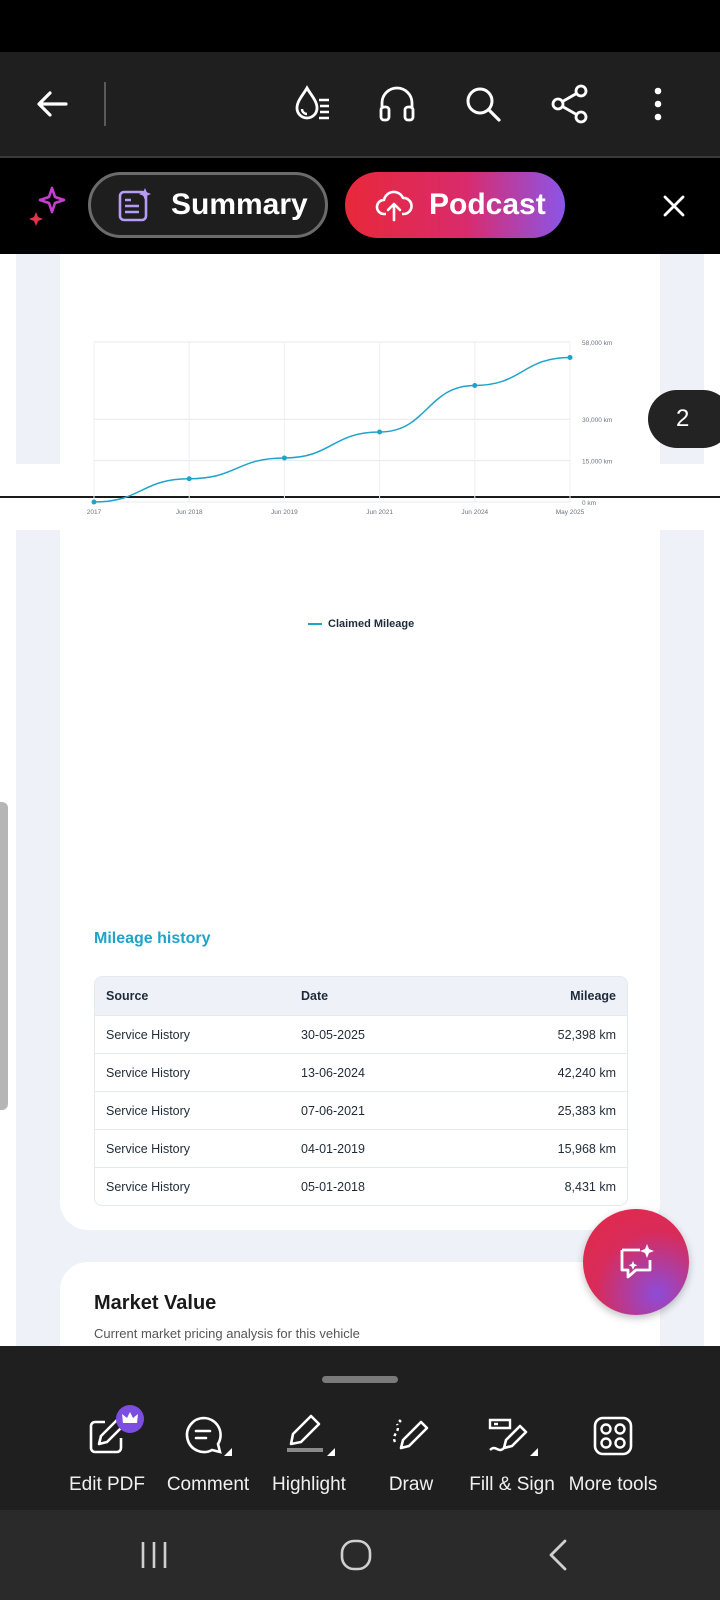  What do you see at coordinates (613, 1484) in the screenshot?
I see `tool-label: More tools` at bounding box center [613, 1484].